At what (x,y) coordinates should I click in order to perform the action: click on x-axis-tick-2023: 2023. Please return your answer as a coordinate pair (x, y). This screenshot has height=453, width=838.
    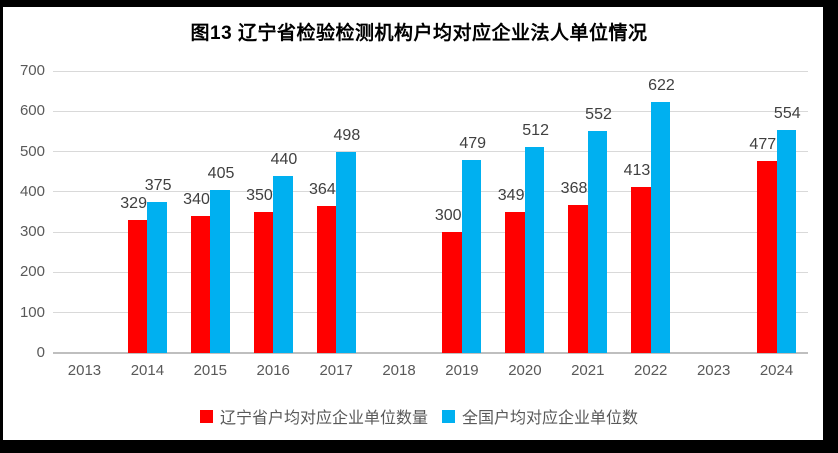
    Looking at the image, I should click on (713, 370).